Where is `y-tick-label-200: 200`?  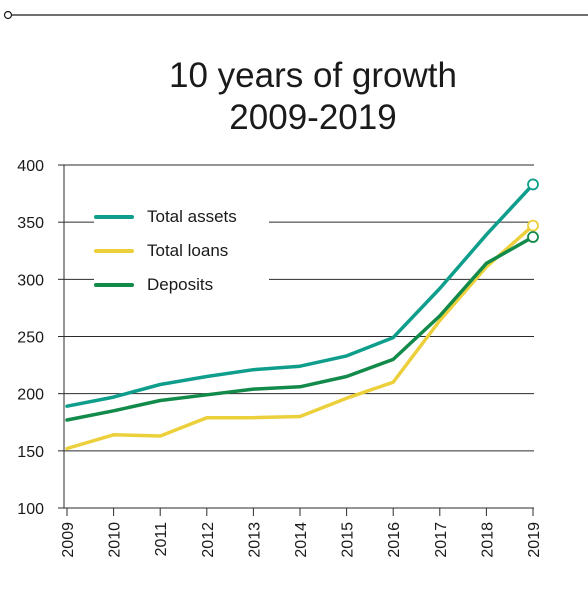 y-tick-label-200: 200 is located at coordinates (30, 395).